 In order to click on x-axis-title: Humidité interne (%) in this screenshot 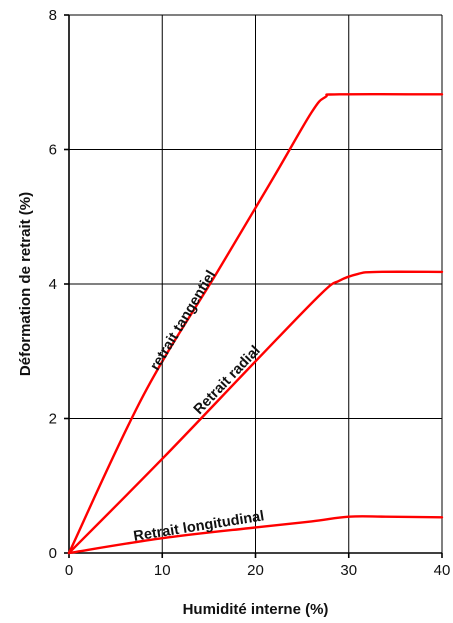, I will do `click(256, 609)`.